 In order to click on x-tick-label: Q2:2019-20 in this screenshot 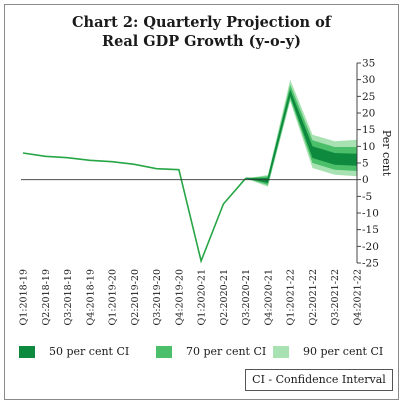, I will do `click(135, 297)`.